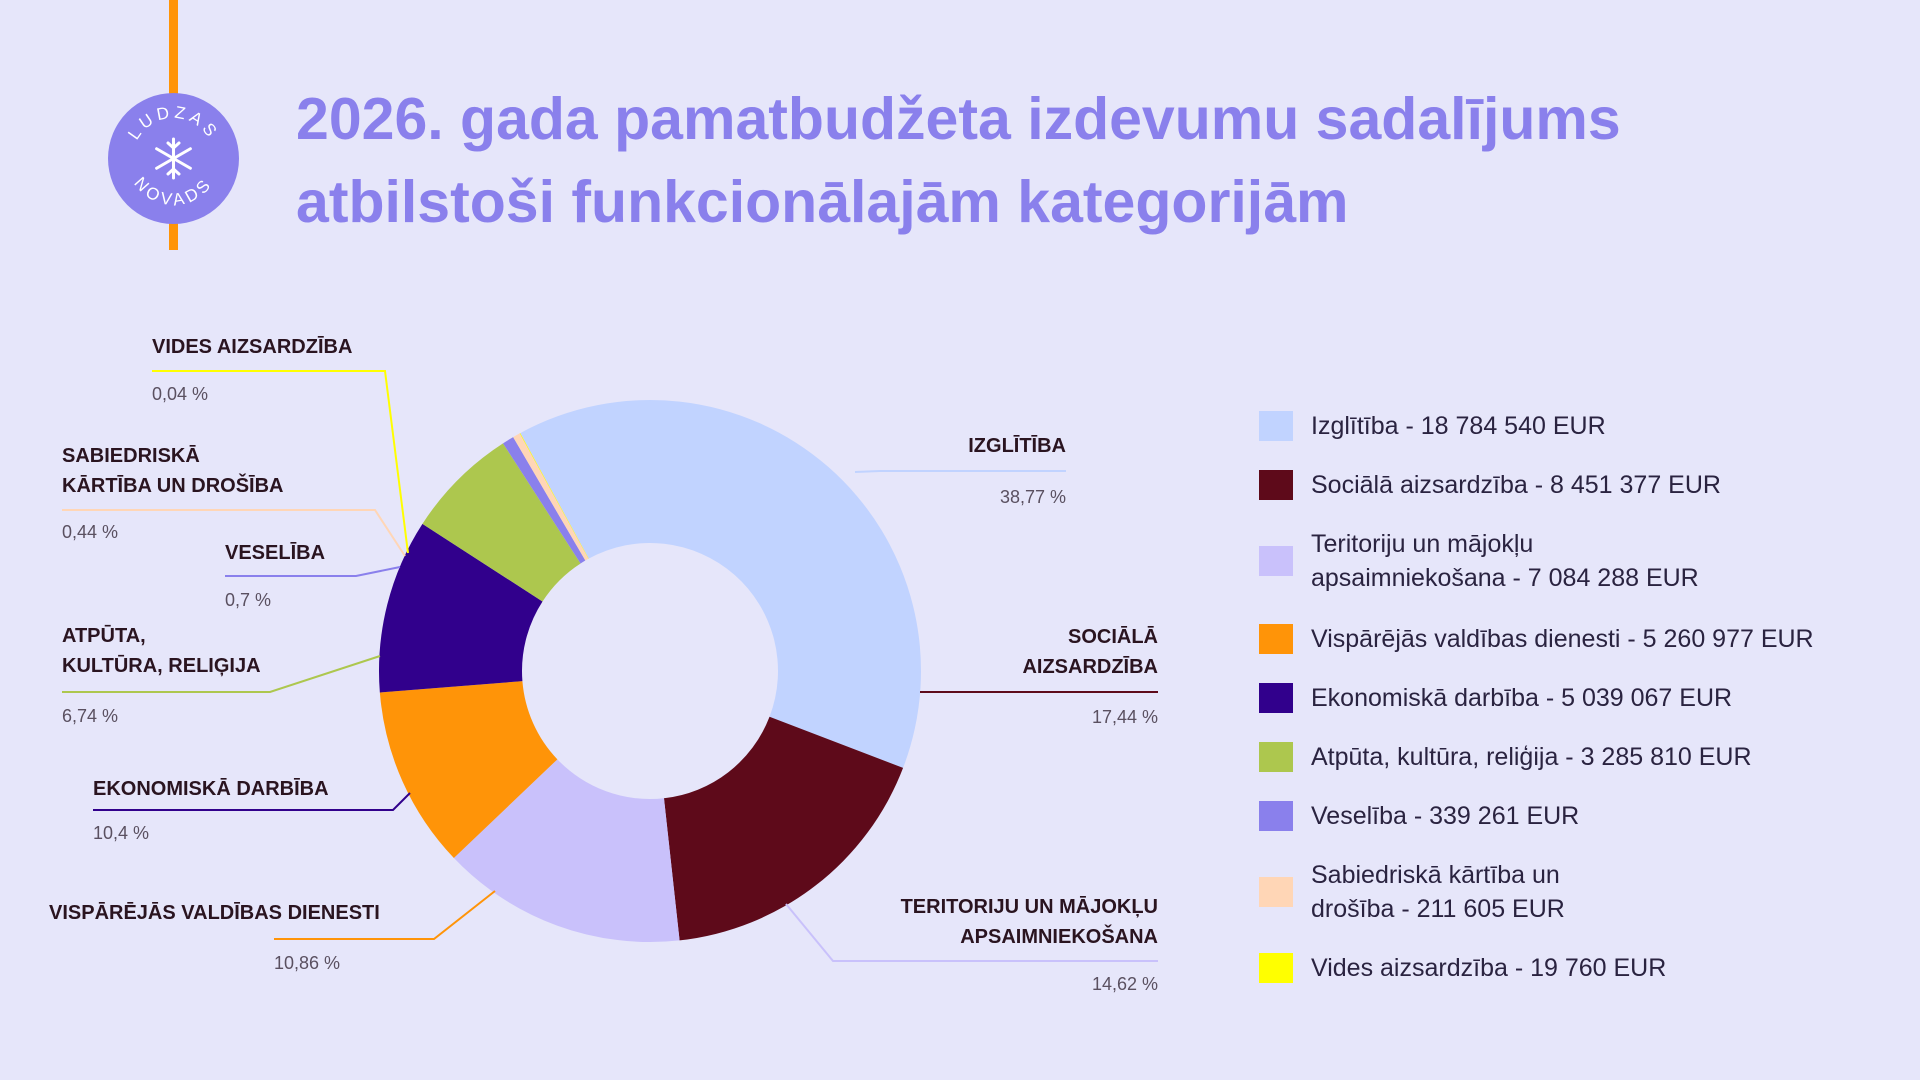 The image size is (1920, 1080). Describe the element at coordinates (180, 394) in the screenshot. I see `slice-percent-8: 0,04 %` at that location.